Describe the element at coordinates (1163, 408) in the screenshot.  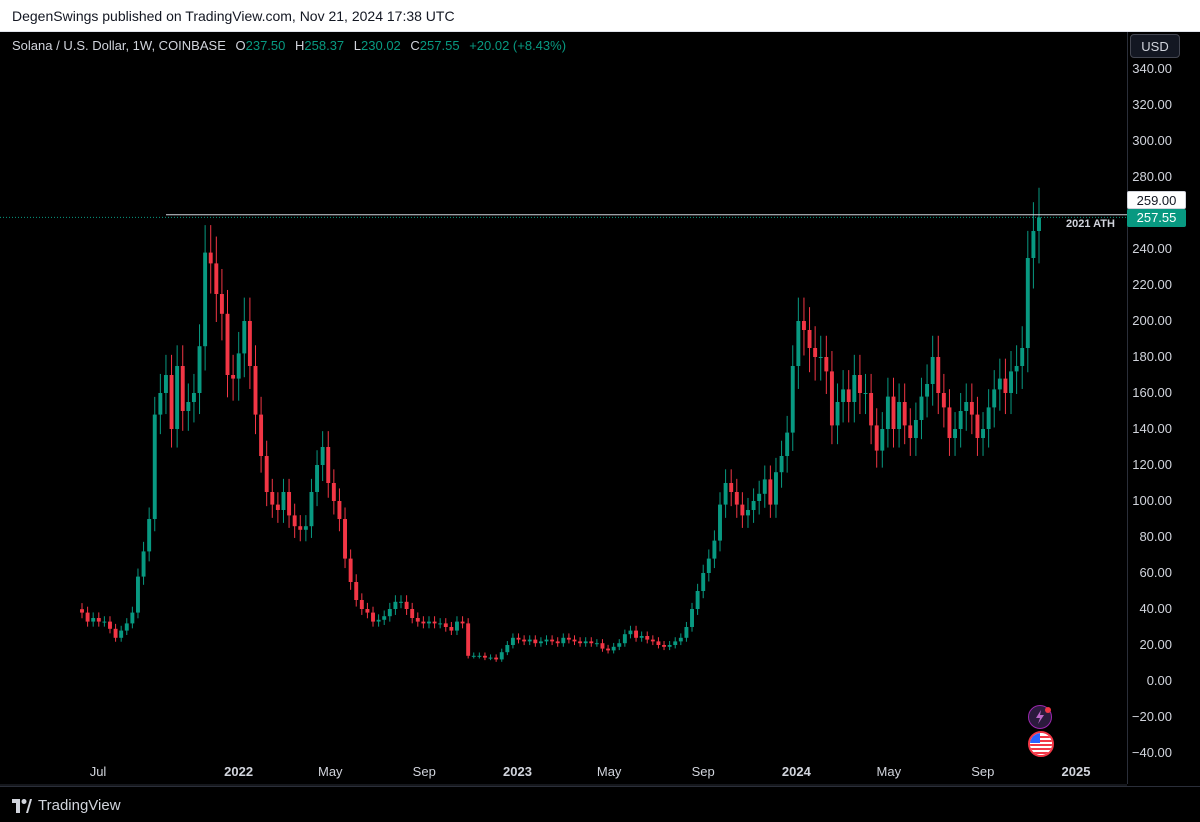
I see `price-axis` at that location.